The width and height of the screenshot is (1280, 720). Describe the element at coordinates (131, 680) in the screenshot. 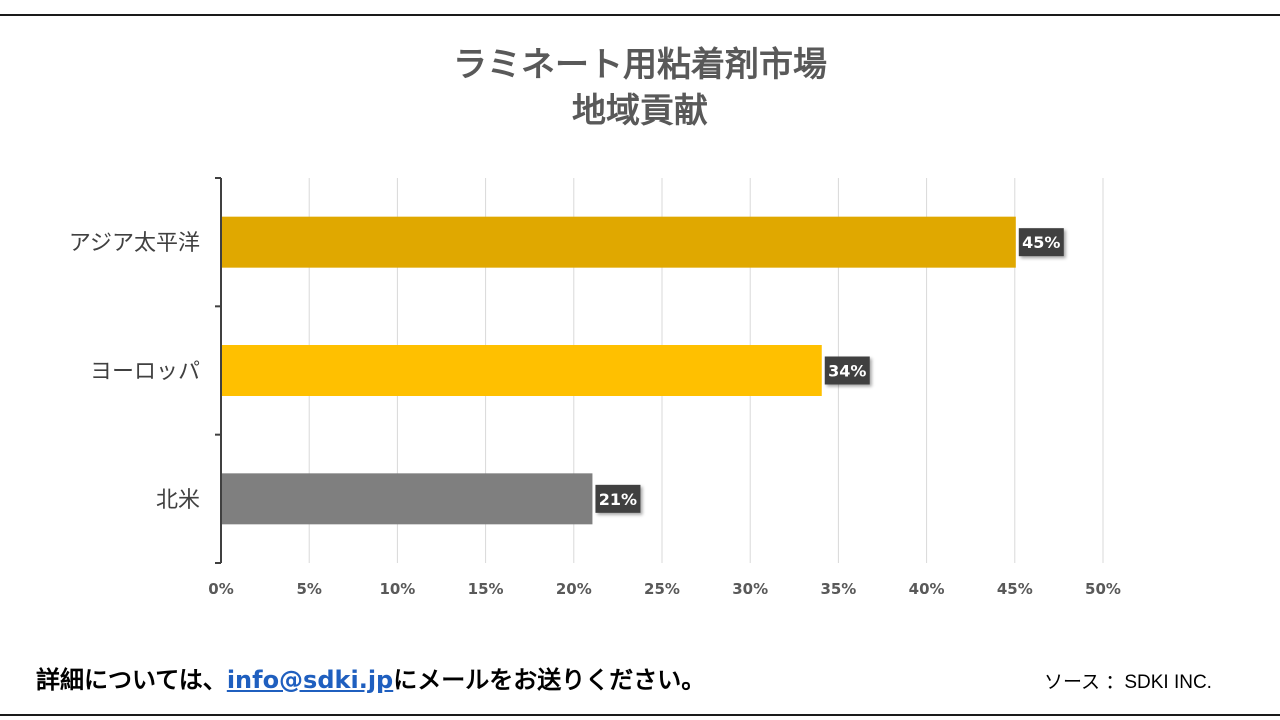

I see `contact-text-before: 詳細については、` at that location.